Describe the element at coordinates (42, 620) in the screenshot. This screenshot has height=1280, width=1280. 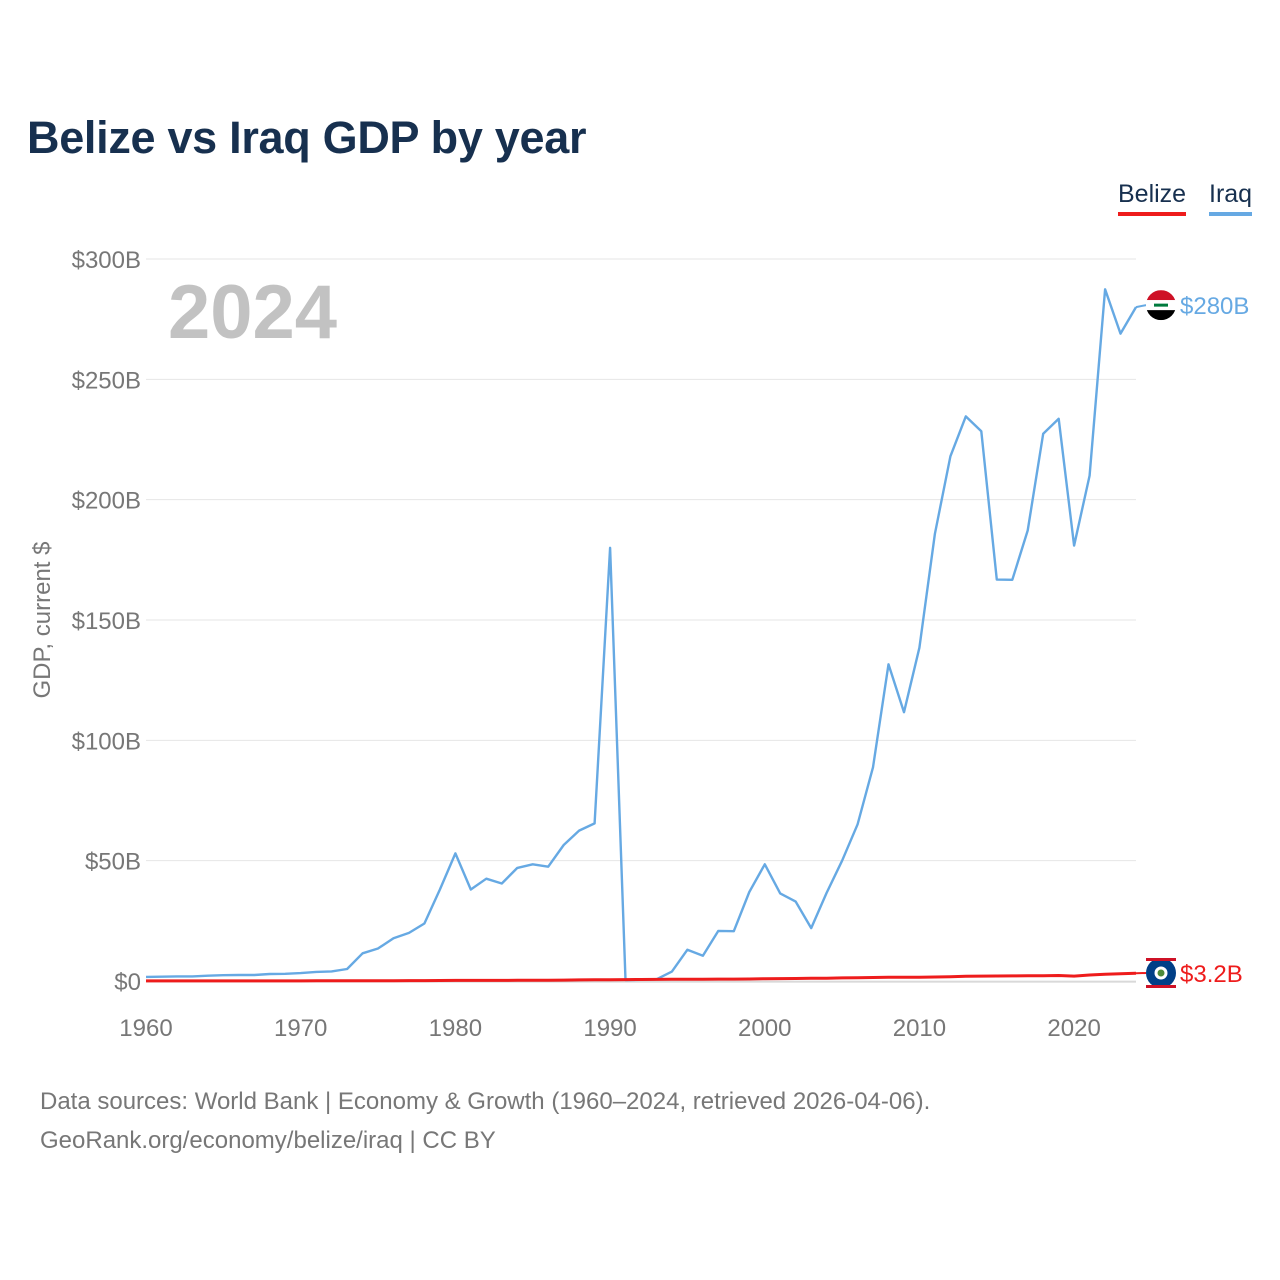
I see `y-axis-label: GDP, current $` at that location.